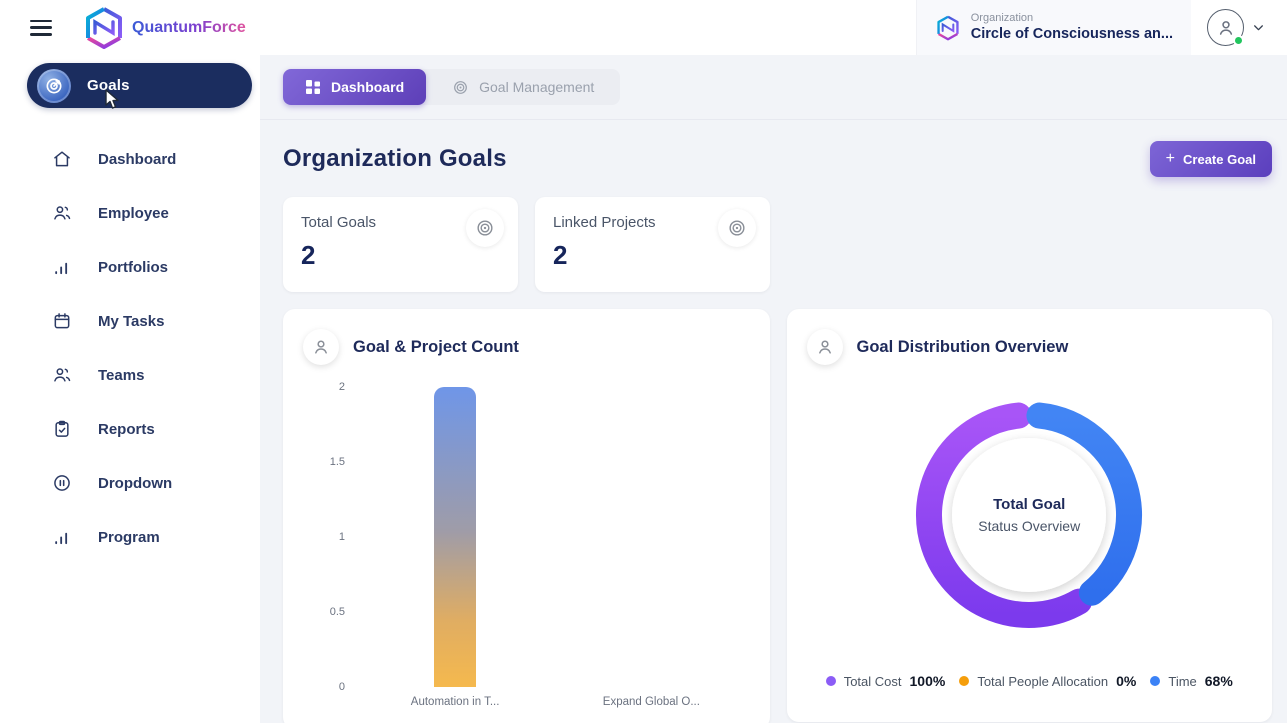 Image resolution: width=1287 pixels, height=723 pixels. I want to click on sidebar-item-dropdown: Dropdown, so click(130, 483).